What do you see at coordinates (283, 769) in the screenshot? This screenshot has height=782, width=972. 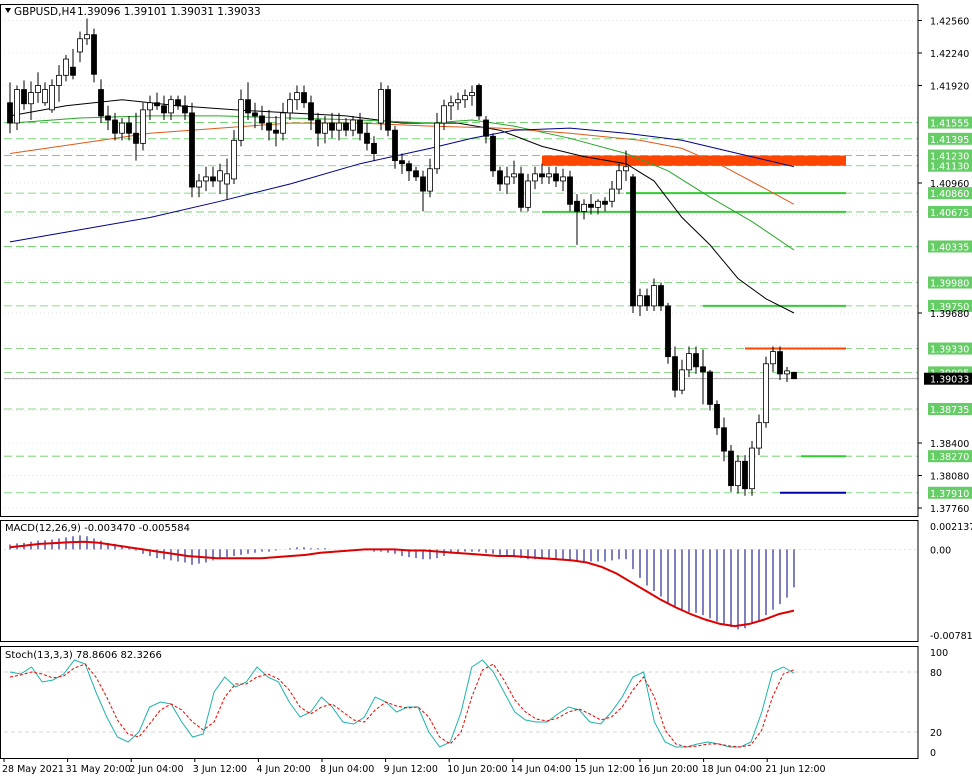 I see `time-label: 4 Jun 20:00` at bounding box center [283, 769].